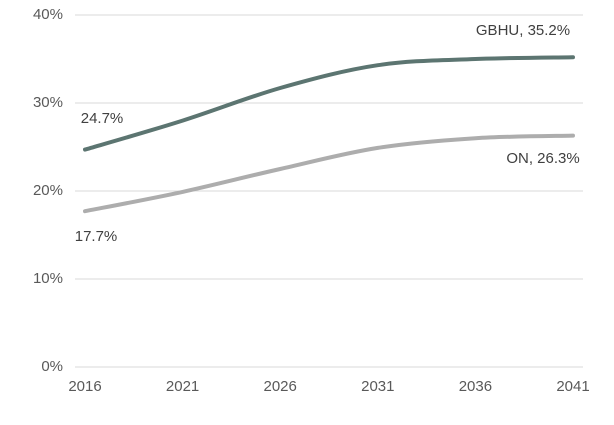 This screenshot has height=425, width=614. What do you see at coordinates (543, 158) in the screenshot?
I see `data-label-on-end: ON, 26.3%` at bounding box center [543, 158].